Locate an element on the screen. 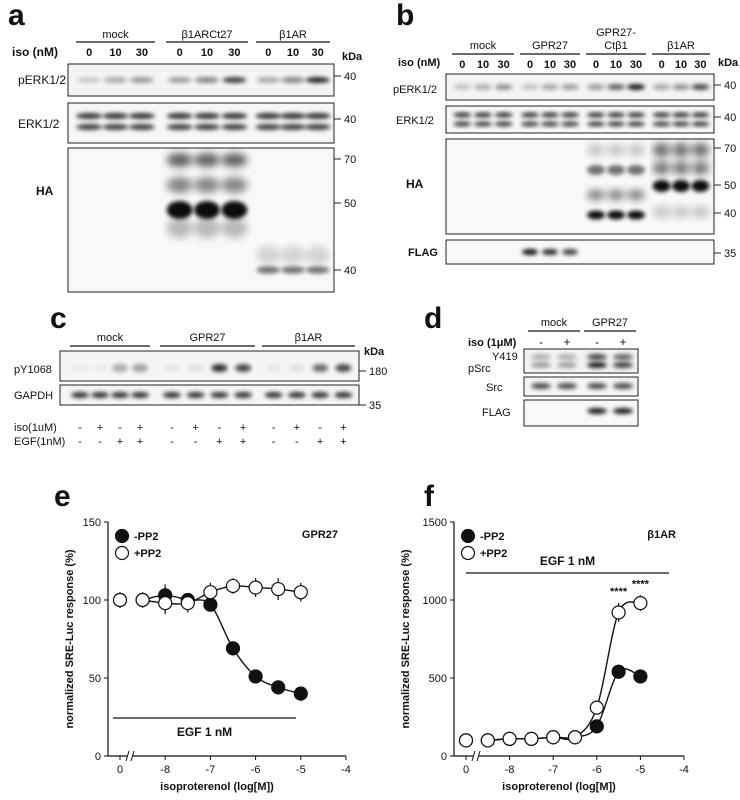  x-tick-label: 0 is located at coordinates (466, 770).